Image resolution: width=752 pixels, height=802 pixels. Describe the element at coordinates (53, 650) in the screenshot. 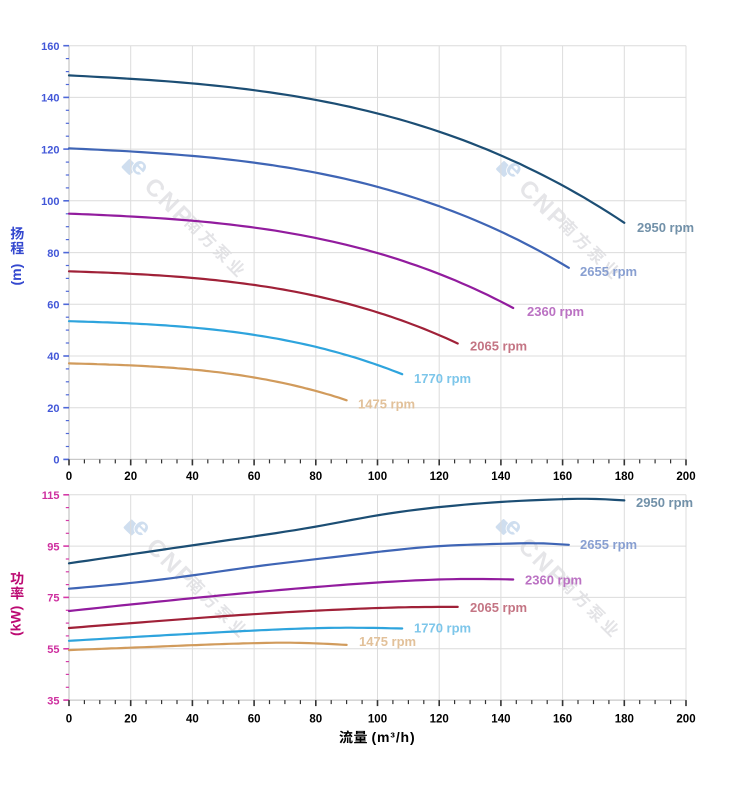

I see `svg-text: 55` at that location.